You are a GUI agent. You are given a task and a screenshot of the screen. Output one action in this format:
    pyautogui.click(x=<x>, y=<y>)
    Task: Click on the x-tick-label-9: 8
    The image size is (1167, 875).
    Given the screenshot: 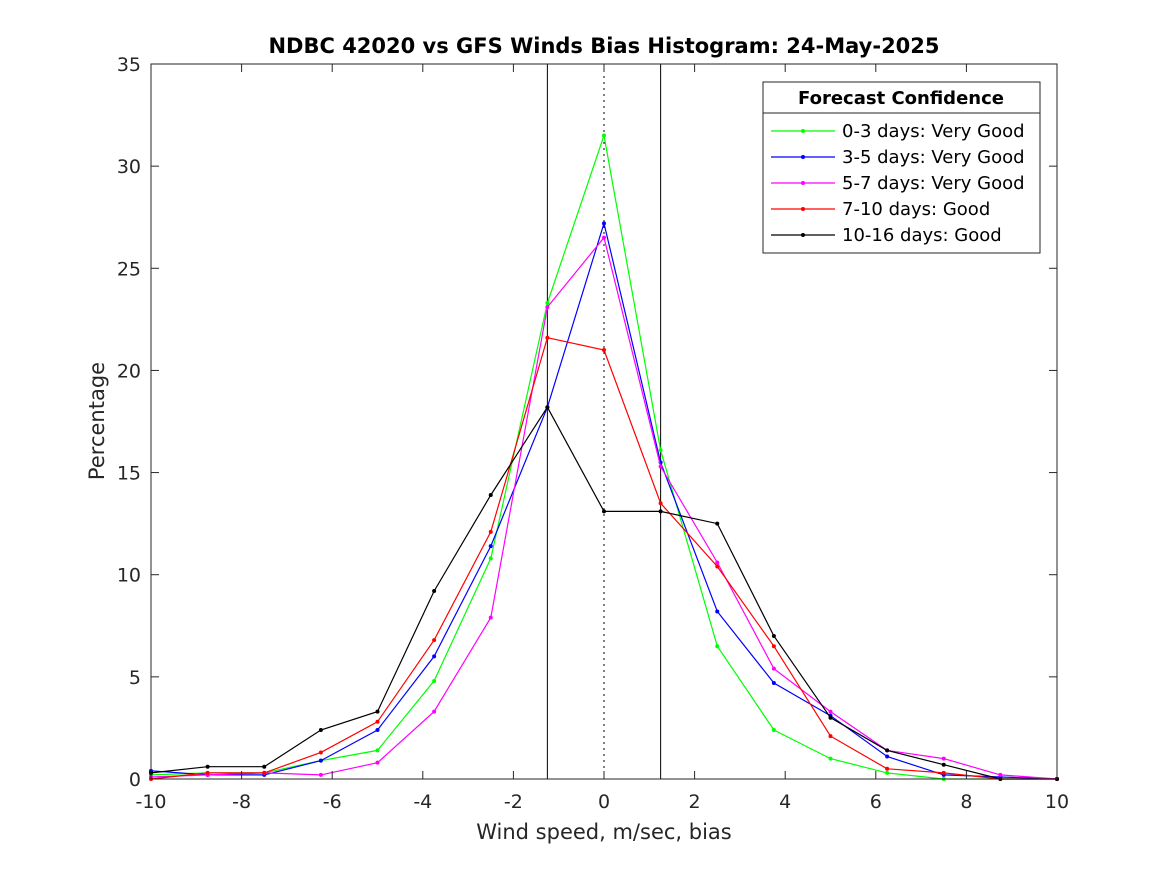 What is the action you would take?
    pyautogui.click(x=966, y=802)
    